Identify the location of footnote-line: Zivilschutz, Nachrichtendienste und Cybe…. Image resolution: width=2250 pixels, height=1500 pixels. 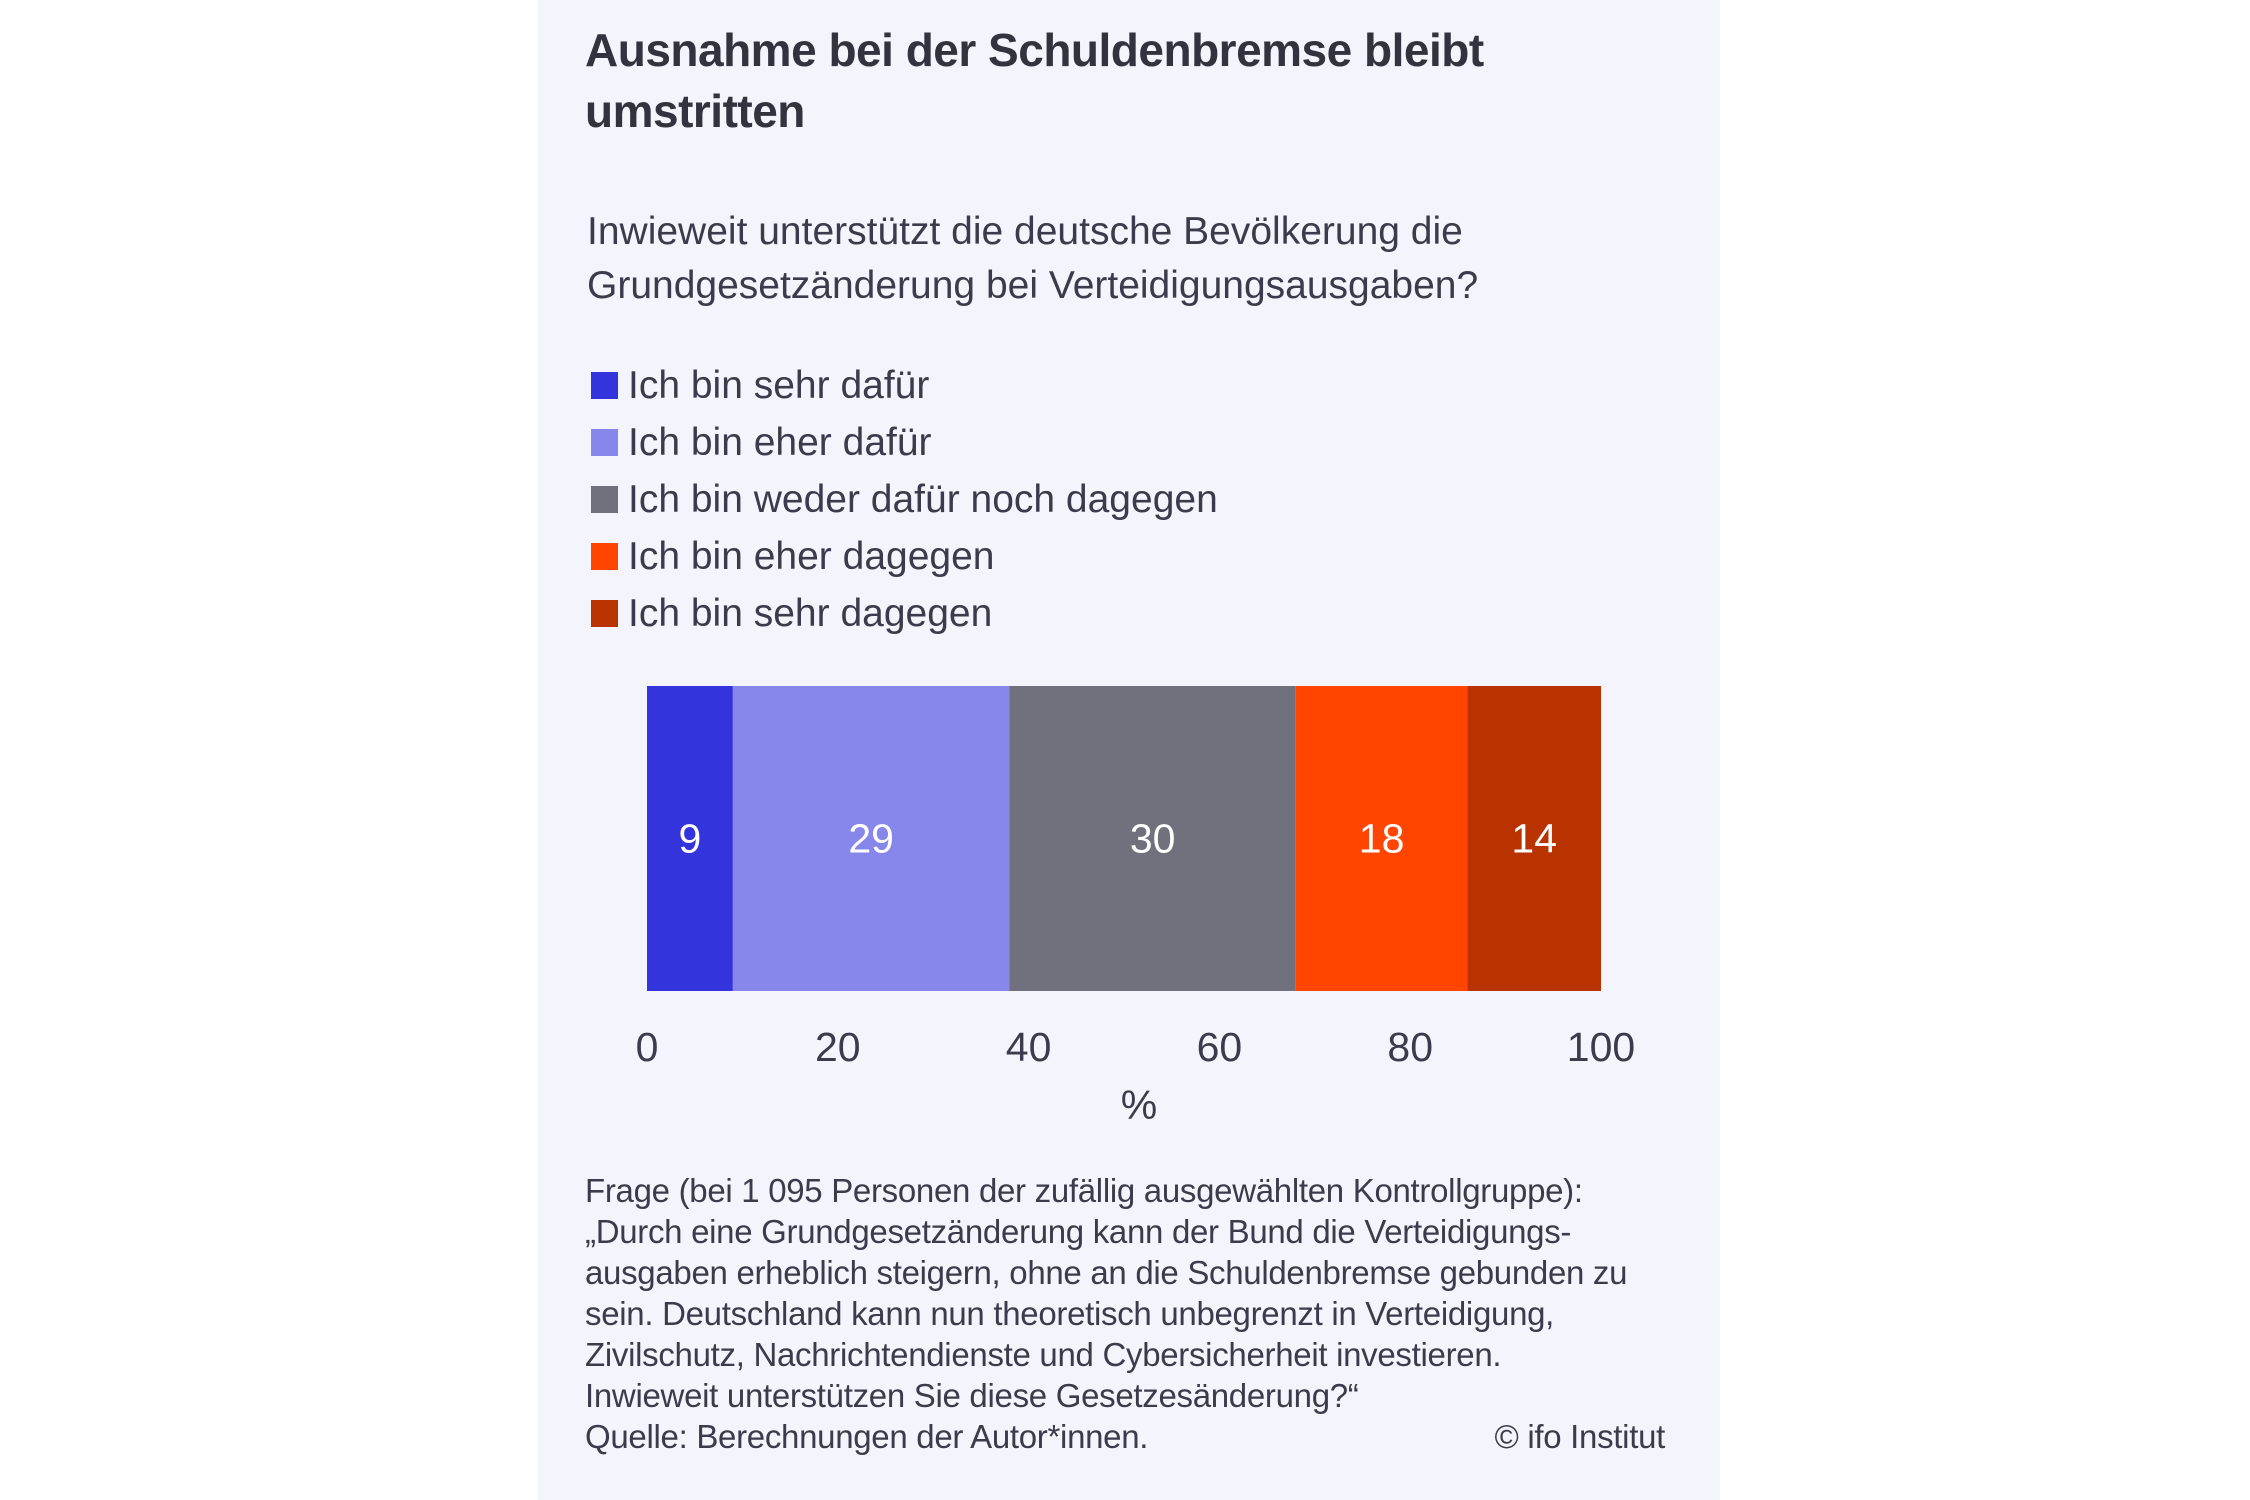
(1043, 1354).